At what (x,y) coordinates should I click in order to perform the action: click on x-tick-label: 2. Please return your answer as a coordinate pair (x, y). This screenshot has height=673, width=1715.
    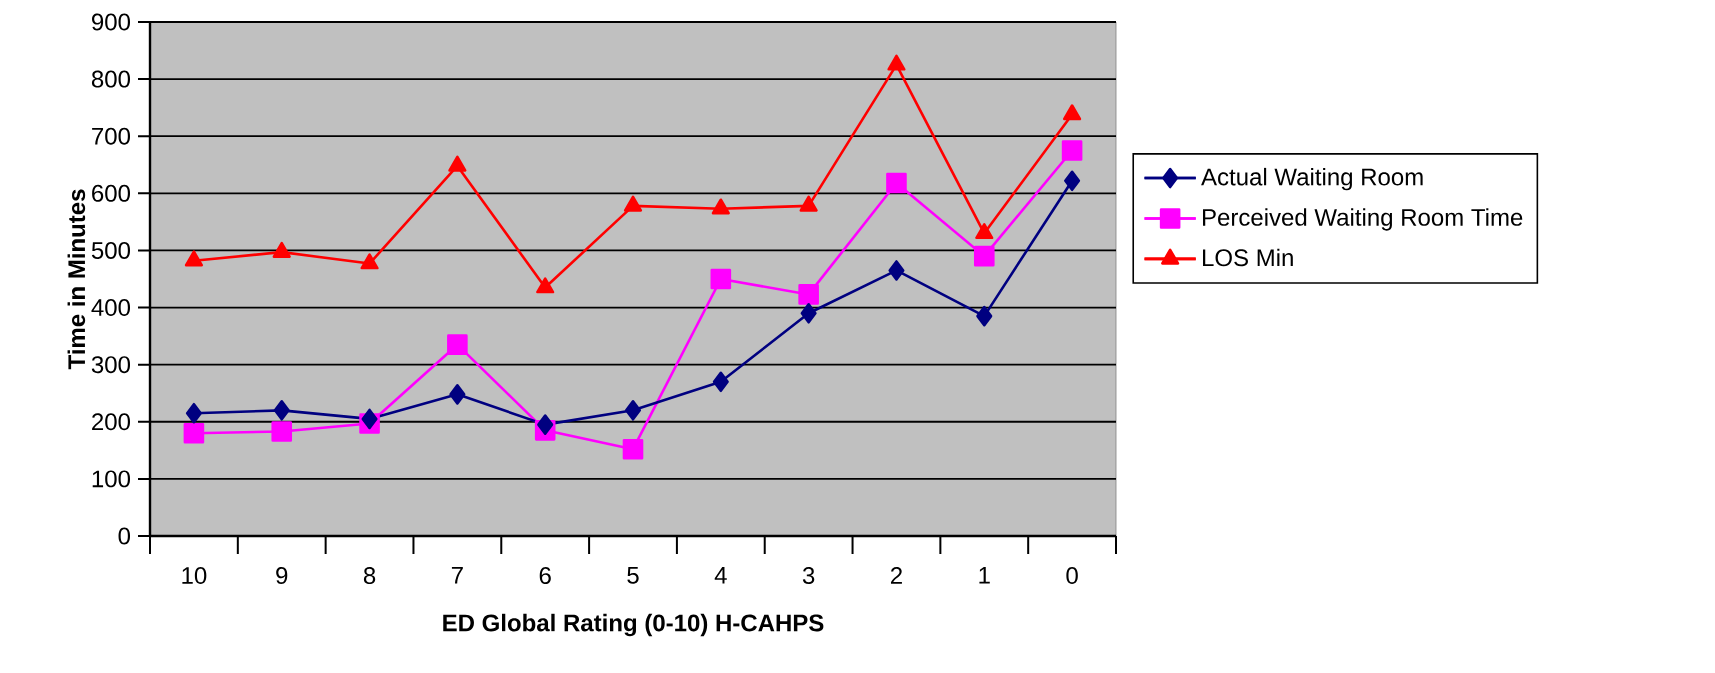
    Looking at the image, I should click on (896, 575).